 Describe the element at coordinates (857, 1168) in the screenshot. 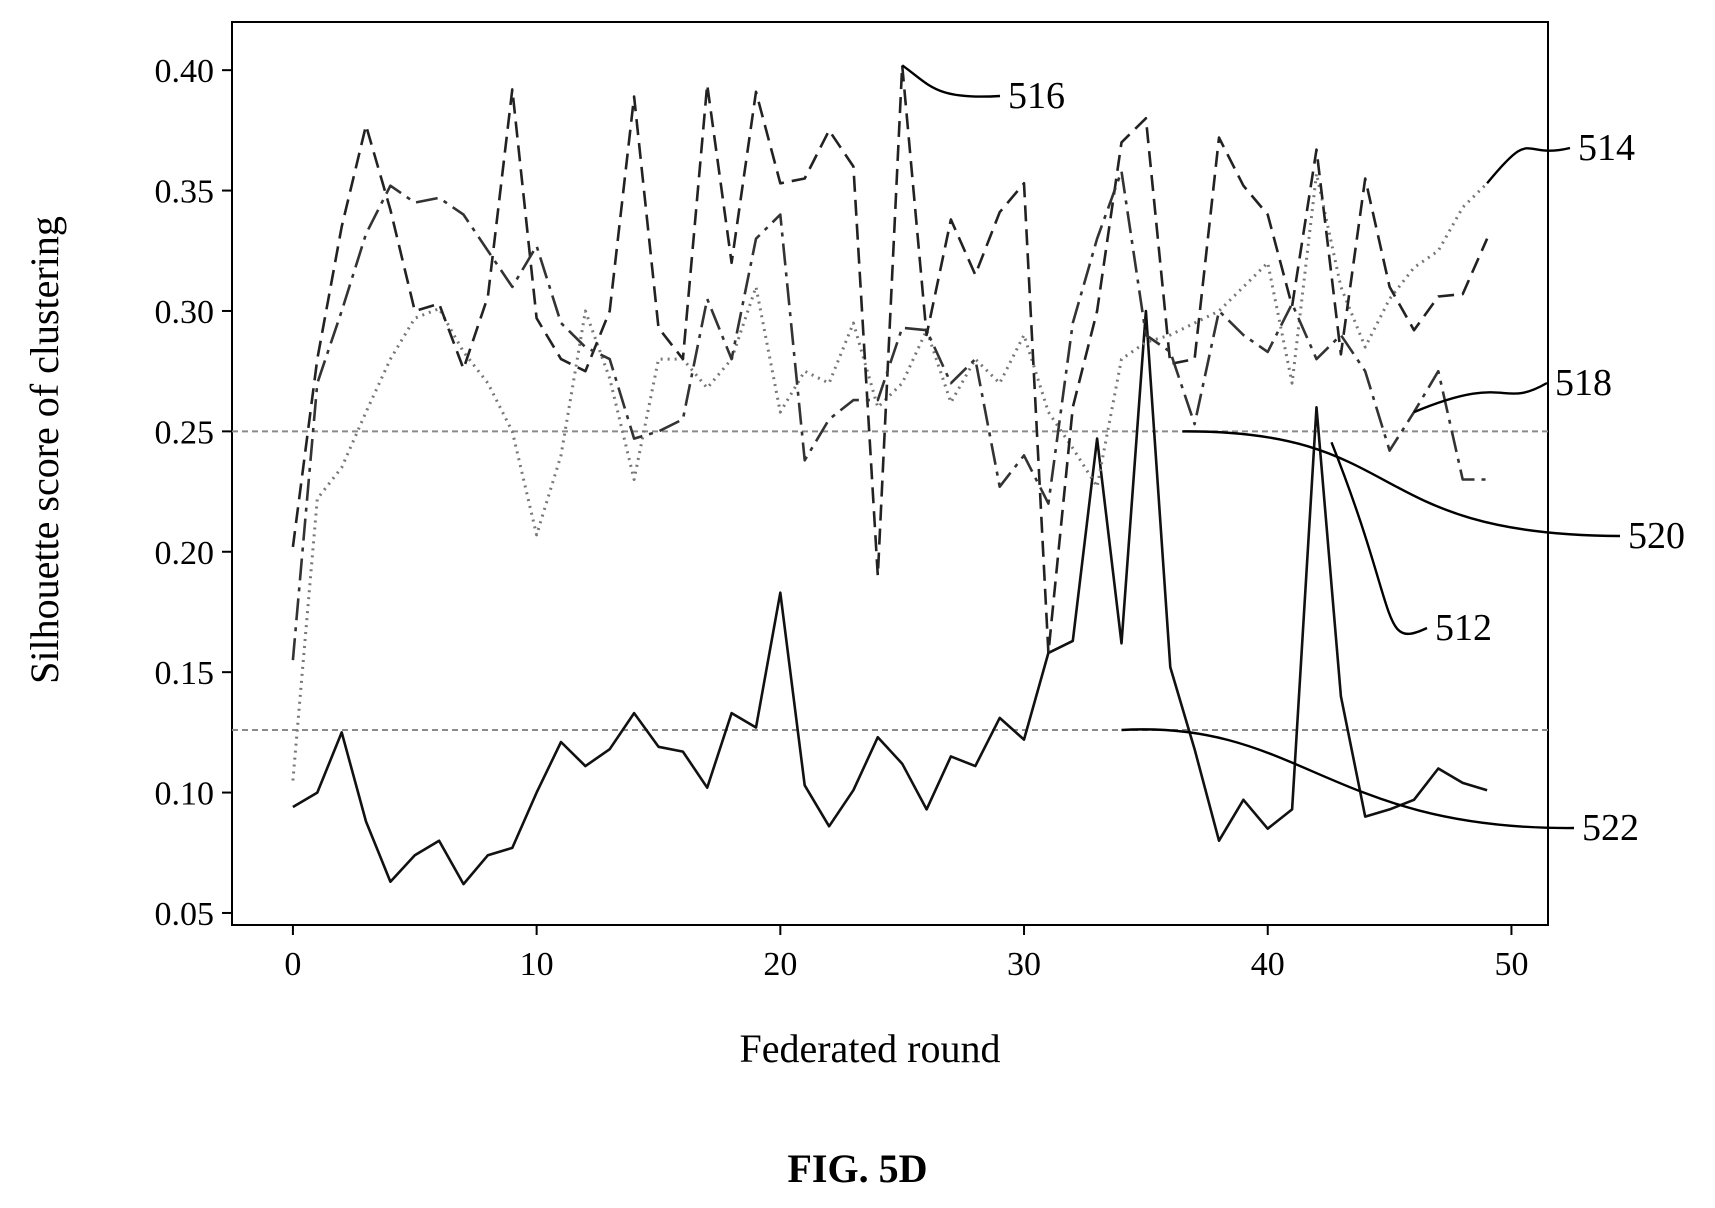

I see `figure-caption: FIG. 5D` at that location.